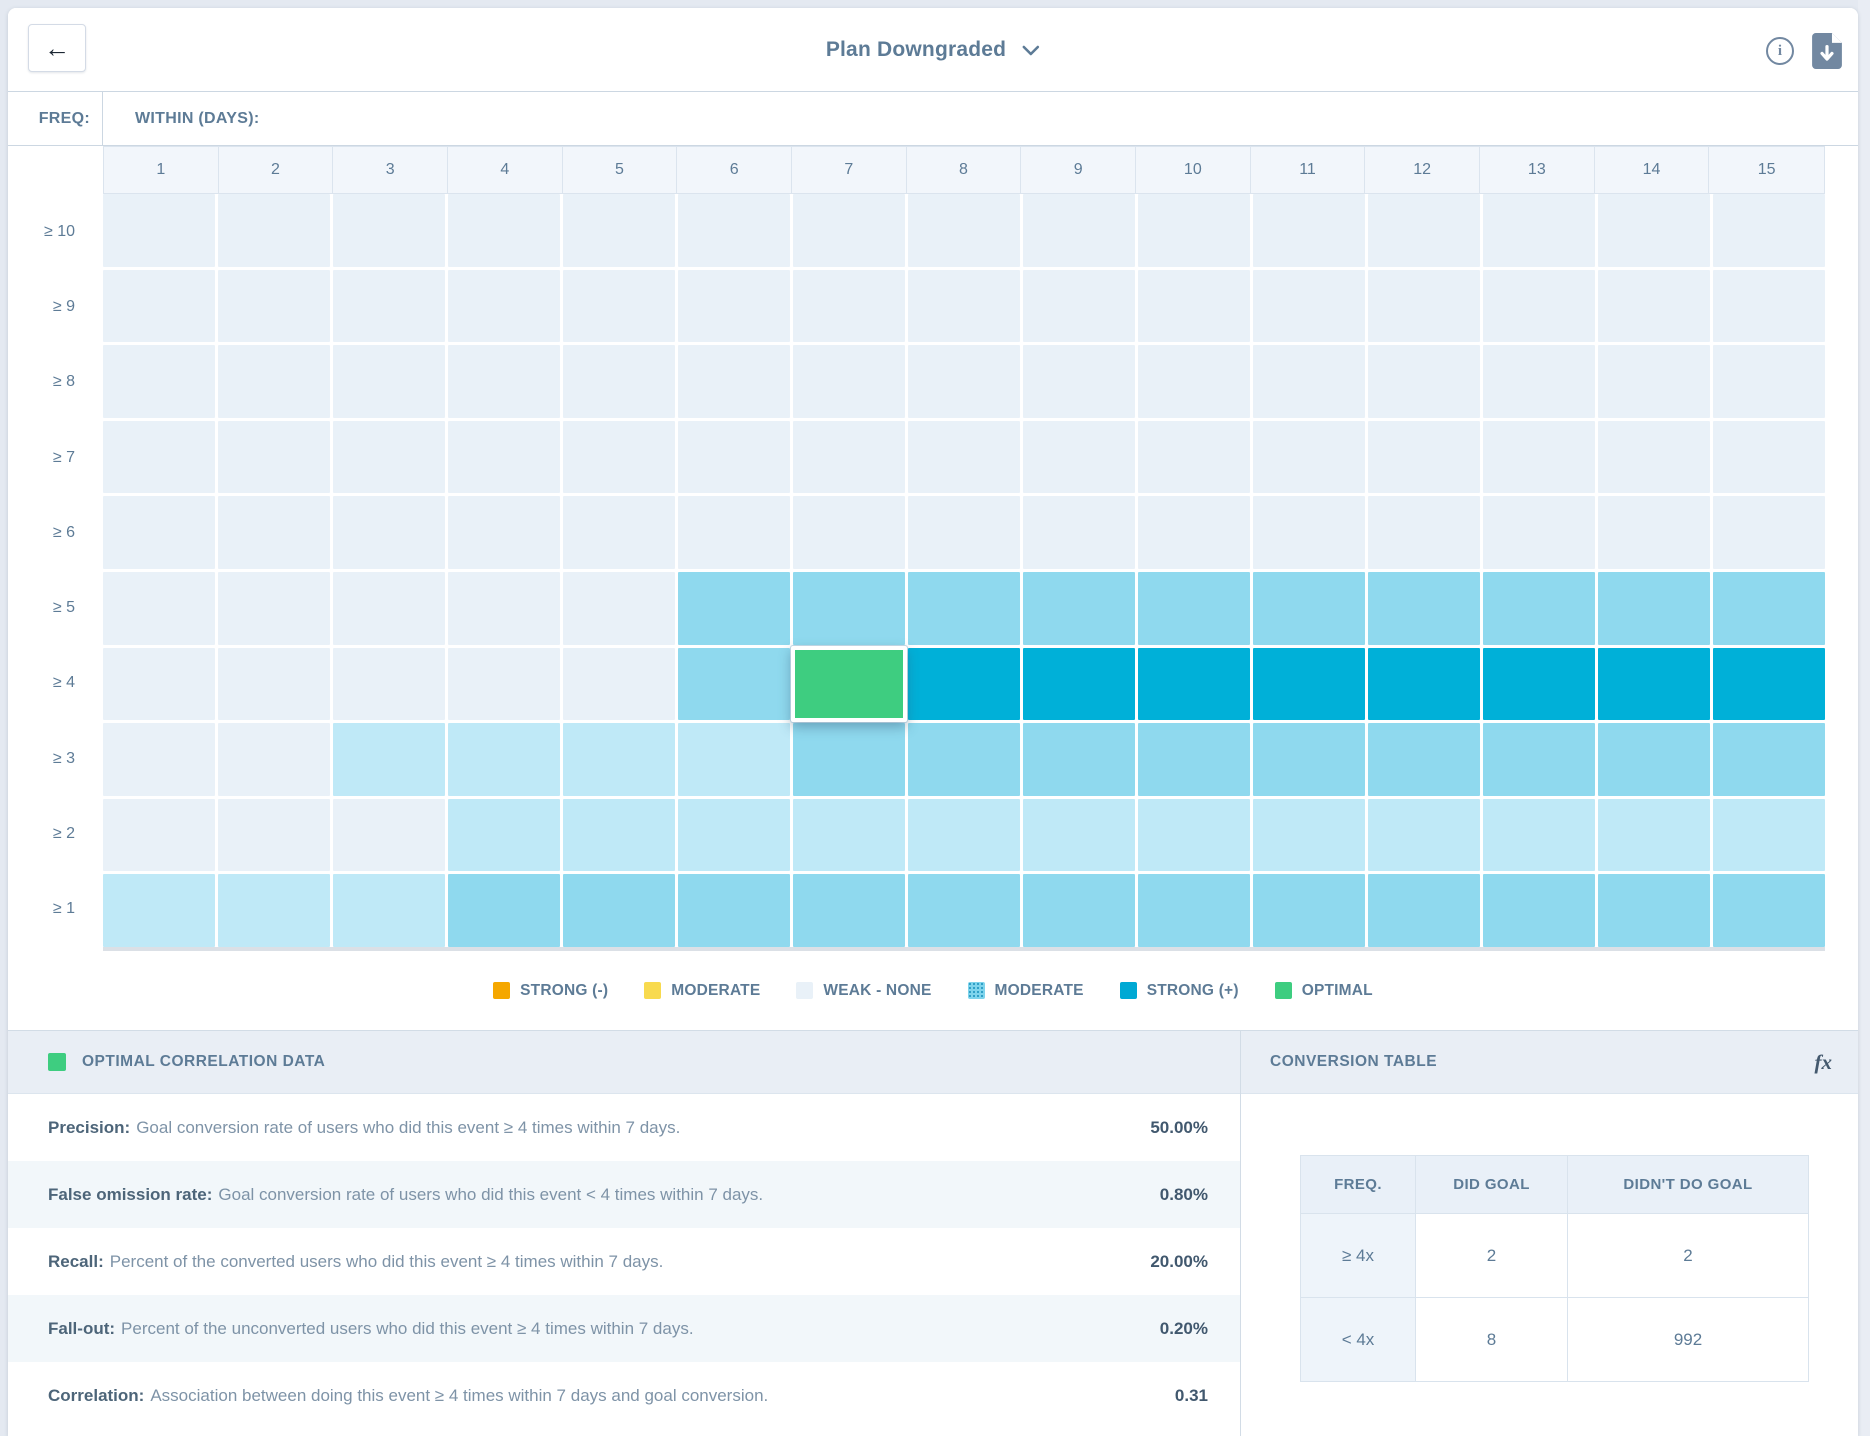  What do you see at coordinates (1827, 51) in the screenshot?
I see `download-button` at bounding box center [1827, 51].